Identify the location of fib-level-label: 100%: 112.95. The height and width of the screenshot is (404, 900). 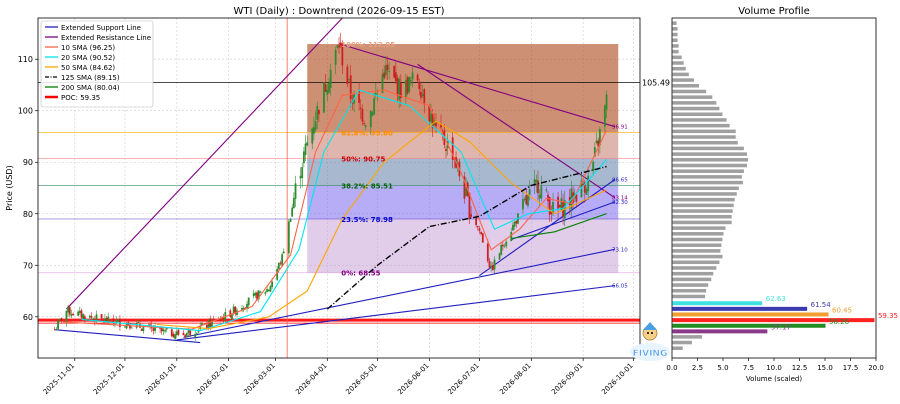
(368, 45).